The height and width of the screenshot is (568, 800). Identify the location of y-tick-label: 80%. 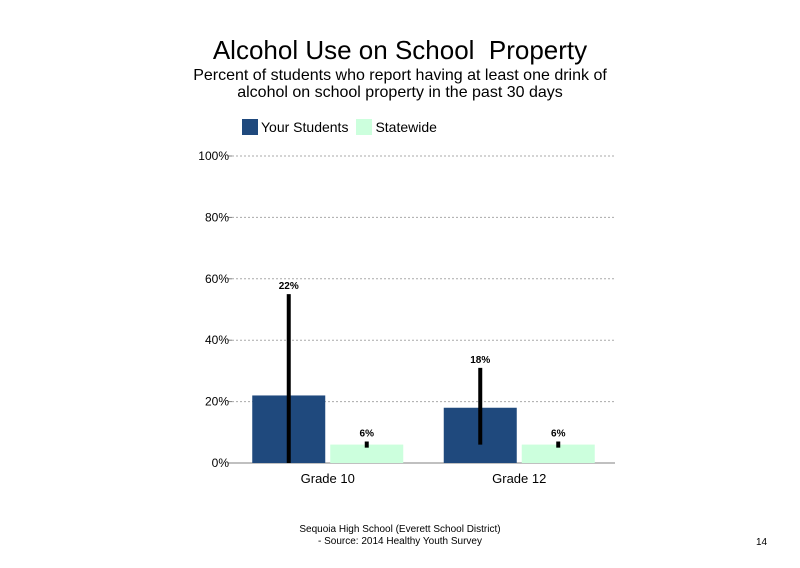
(217, 217).